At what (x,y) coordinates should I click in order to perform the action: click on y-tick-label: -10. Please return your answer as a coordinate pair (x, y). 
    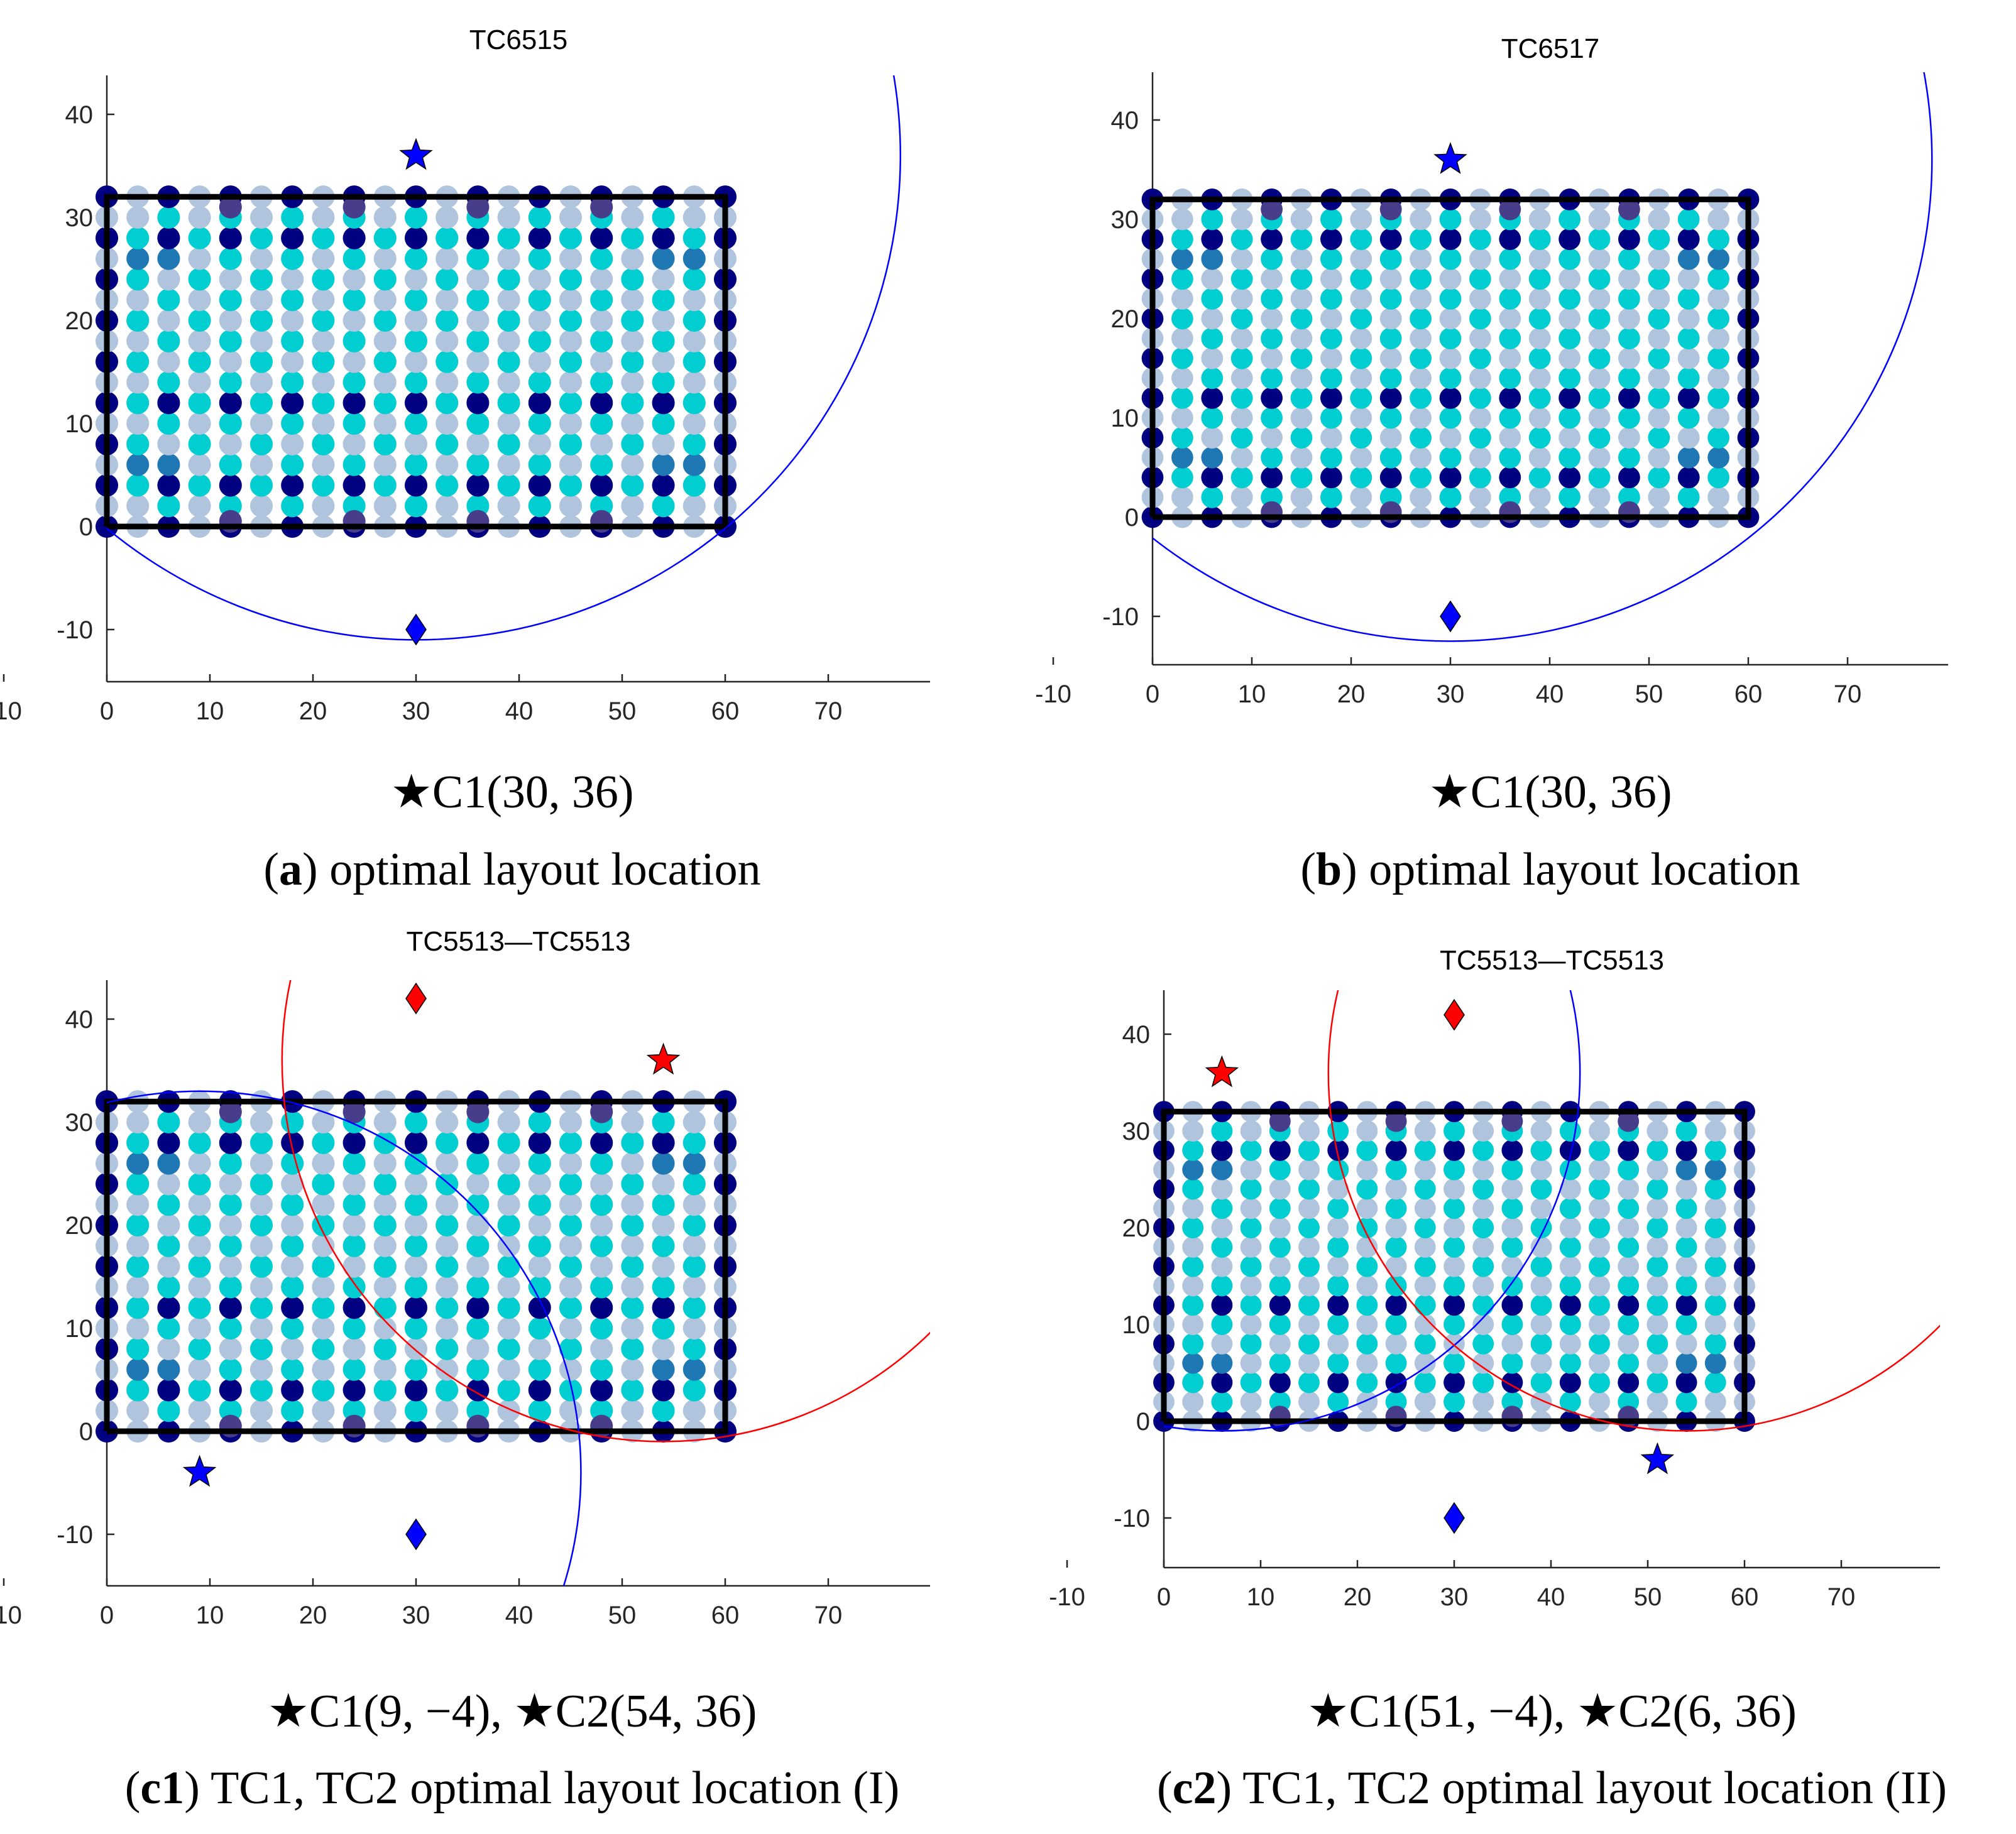
    Looking at the image, I should click on (75, 630).